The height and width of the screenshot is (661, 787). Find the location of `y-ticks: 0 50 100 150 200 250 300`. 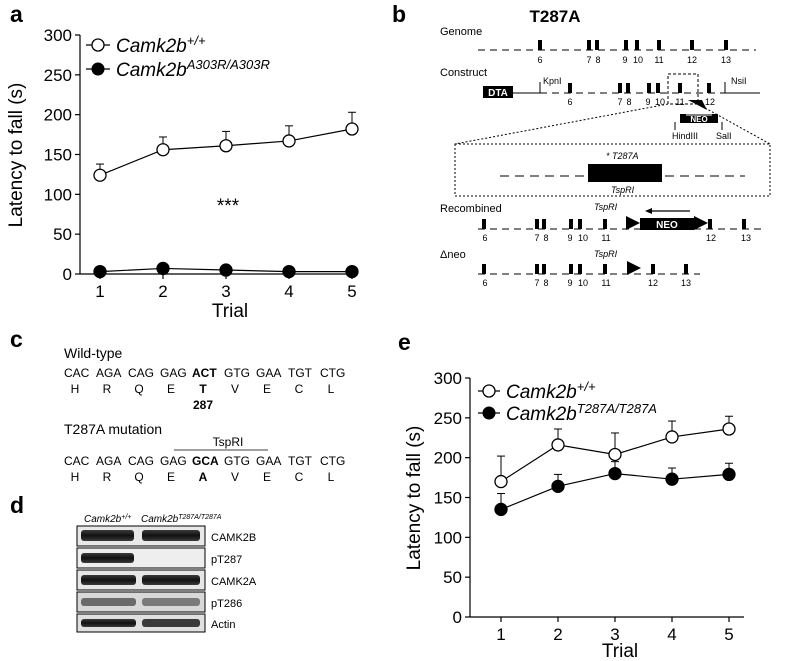

y-ticks: 0 50 100 150 200 250 300 is located at coordinates (62, 155).